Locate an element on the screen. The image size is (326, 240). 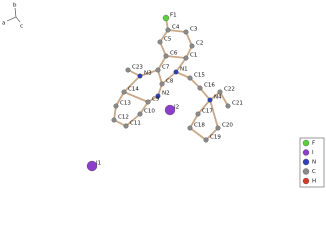
atom-label: F1 is located at coordinates (173, 16).